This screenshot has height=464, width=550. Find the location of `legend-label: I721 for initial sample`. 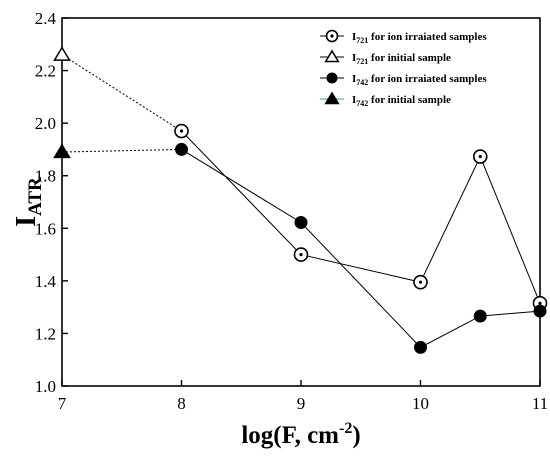

legend-label: I721 for initial sample is located at coordinates (401, 59).